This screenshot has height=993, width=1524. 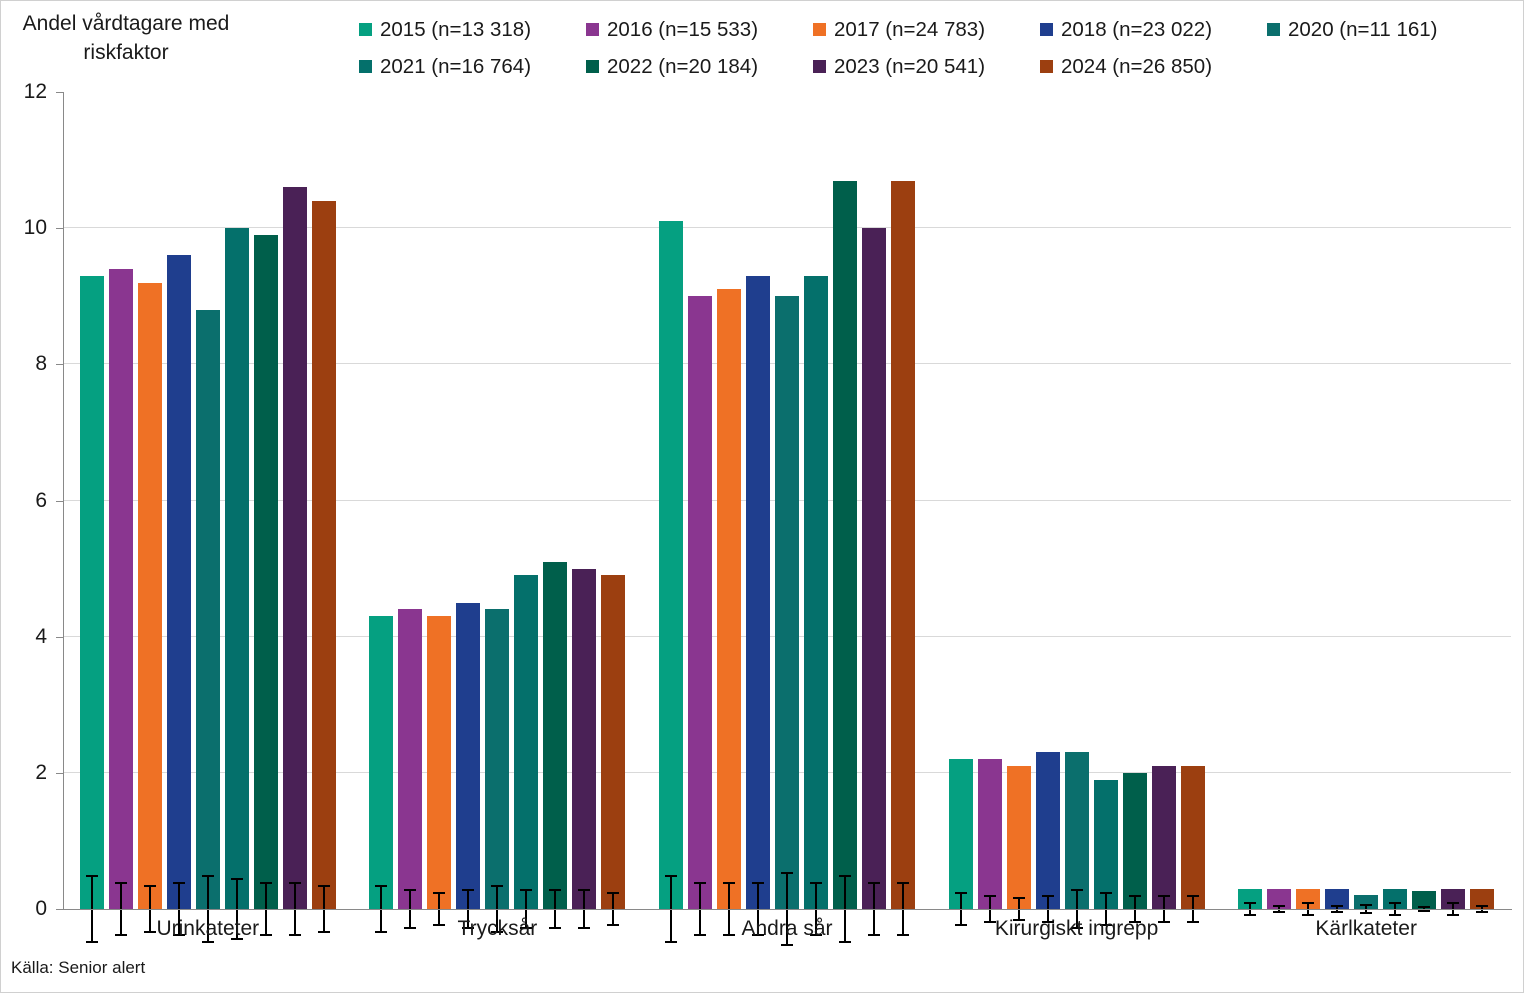 I want to click on legend-item: 2020 (n=11 161), so click(x=1380, y=30).